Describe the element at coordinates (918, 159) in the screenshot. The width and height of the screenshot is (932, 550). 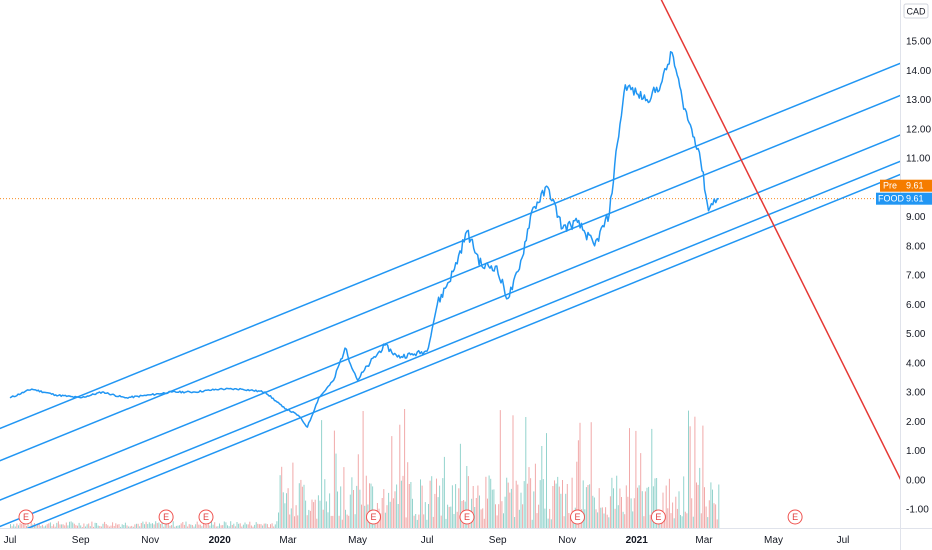
I see `y-tick-label: 11.00` at that location.